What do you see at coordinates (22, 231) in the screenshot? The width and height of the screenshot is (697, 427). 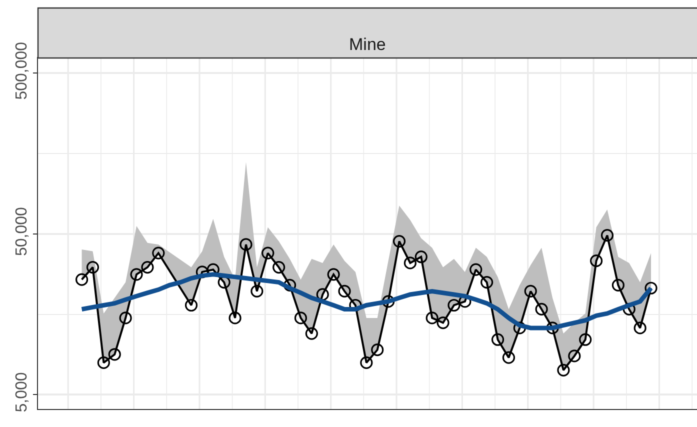 I see `y-tick-label: 50,000` at bounding box center [22, 231].